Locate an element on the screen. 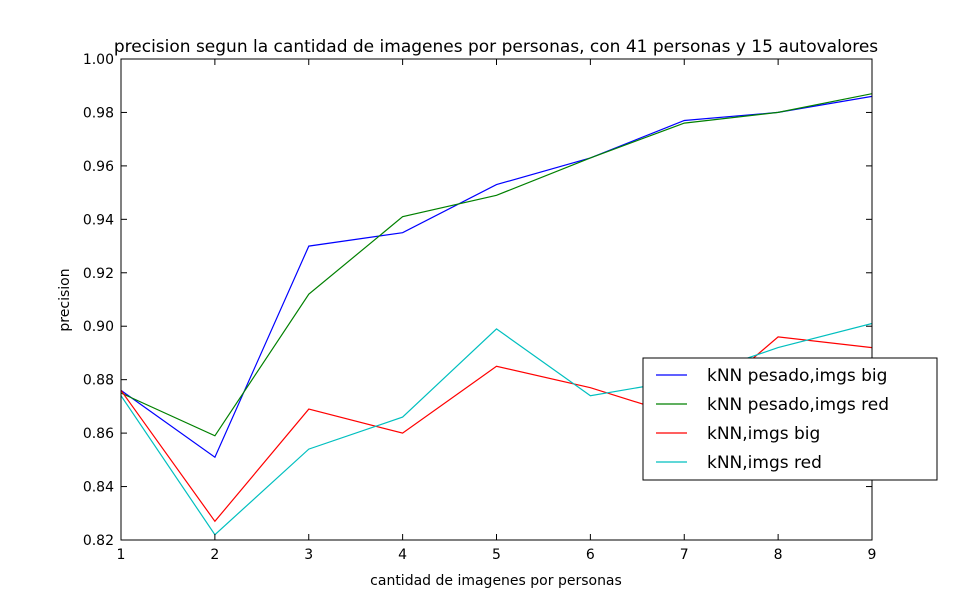 The width and height of the screenshot is (968, 600). legend-label: kNN pesado,imgs red is located at coordinates (798, 405).